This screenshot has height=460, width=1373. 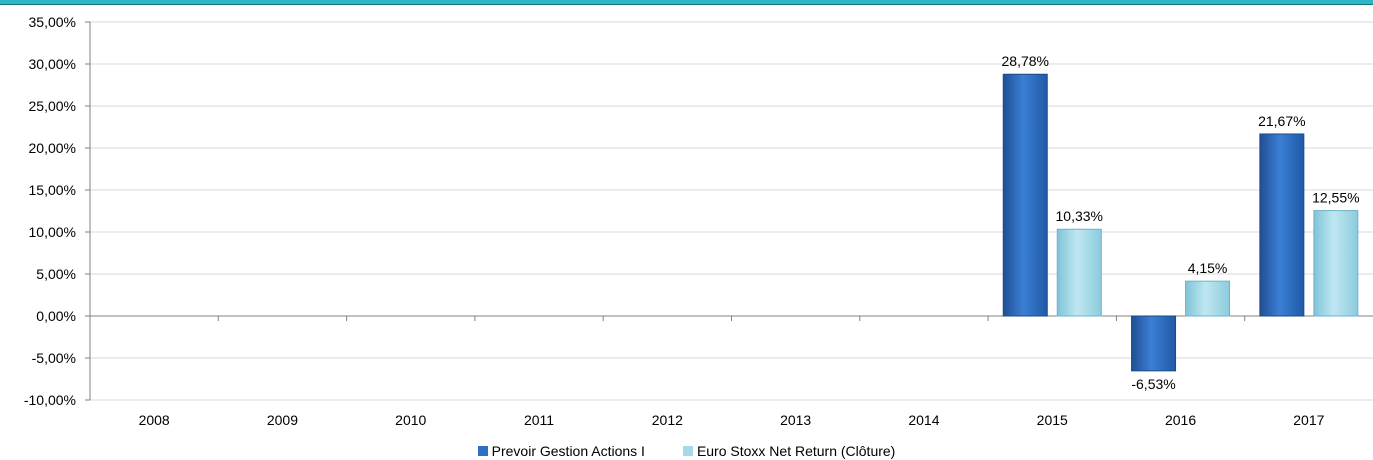 What do you see at coordinates (1308, 420) in the screenshot?
I see `x-tick-label: 2017` at bounding box center [1308, 420].